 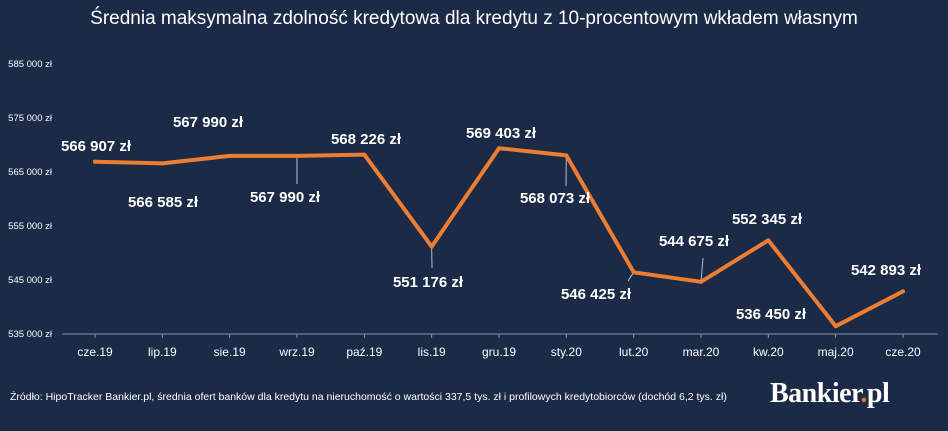 What do you see at coordinates (30, 64) in the screenshot?
I see `y-tick-label: 585 000 zł` at bounding box center [30, 64].